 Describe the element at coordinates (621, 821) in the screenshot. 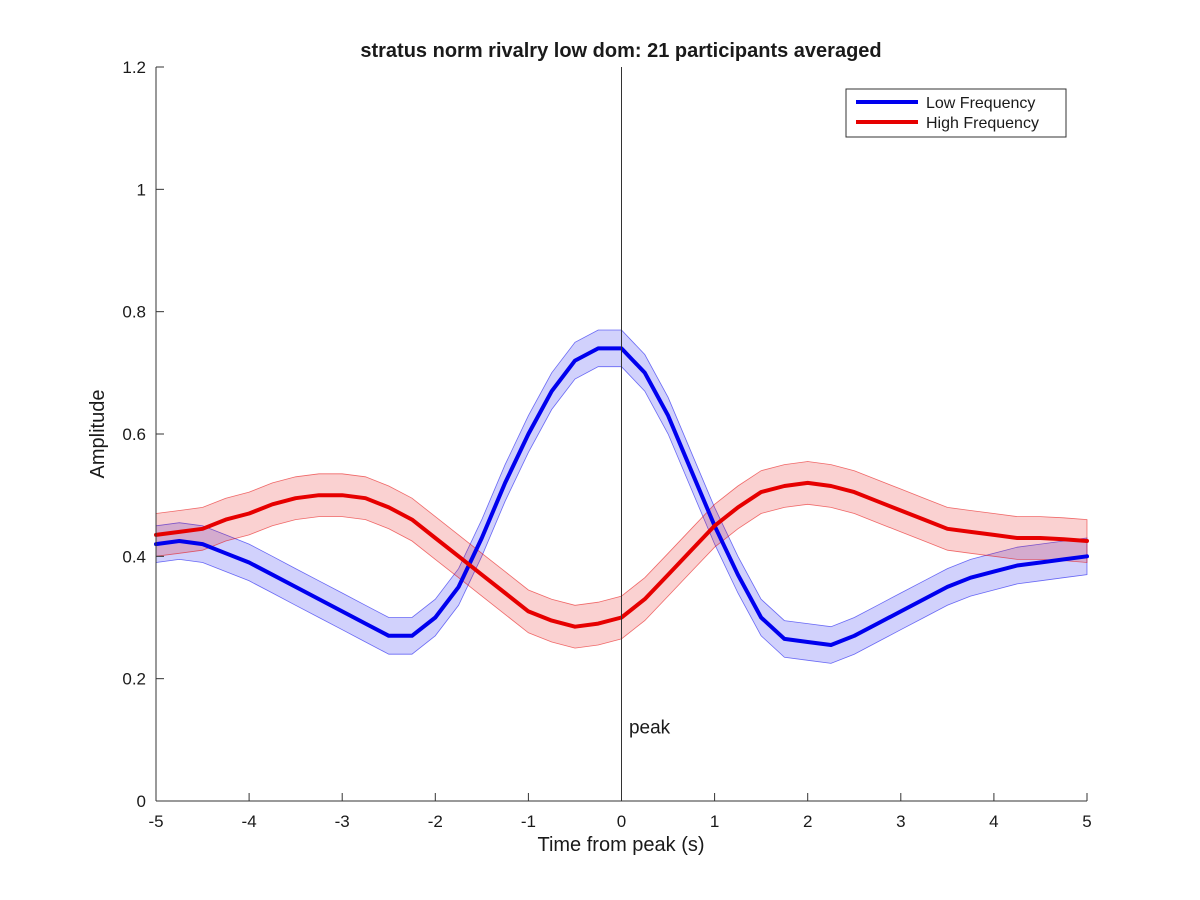

I see `x-tick-label: 0` at that location.